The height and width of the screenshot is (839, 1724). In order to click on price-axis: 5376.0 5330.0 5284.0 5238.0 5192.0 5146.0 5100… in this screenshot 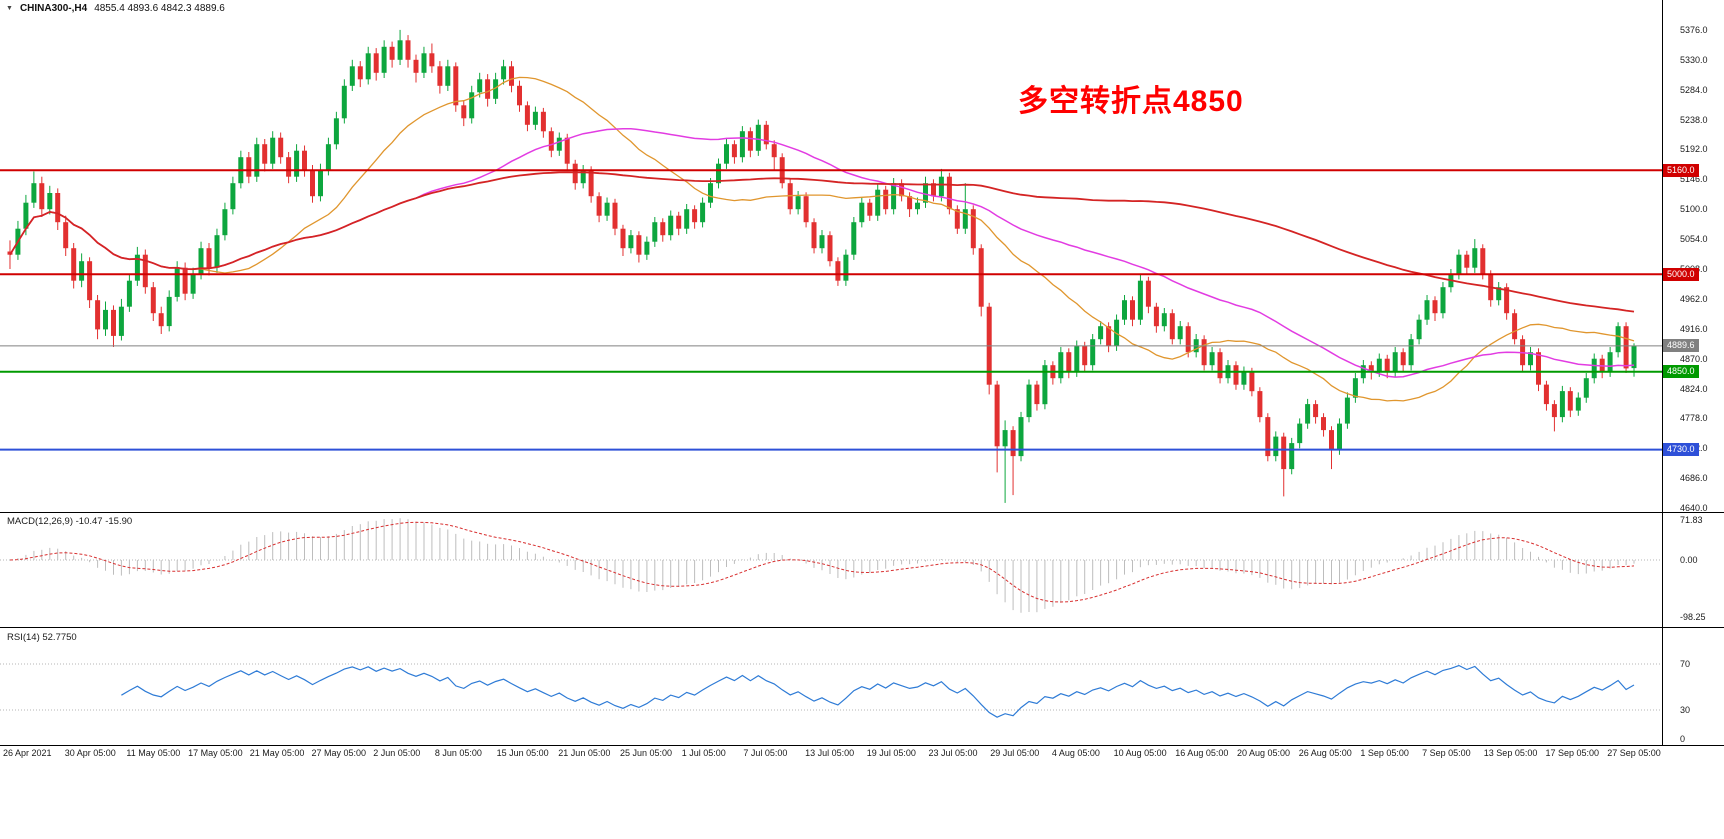, I will do `click(1693, 381)`.